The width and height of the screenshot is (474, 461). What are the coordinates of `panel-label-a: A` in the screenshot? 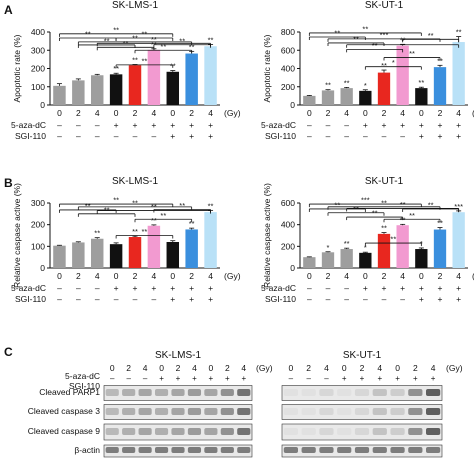 It's located at (8, 10).